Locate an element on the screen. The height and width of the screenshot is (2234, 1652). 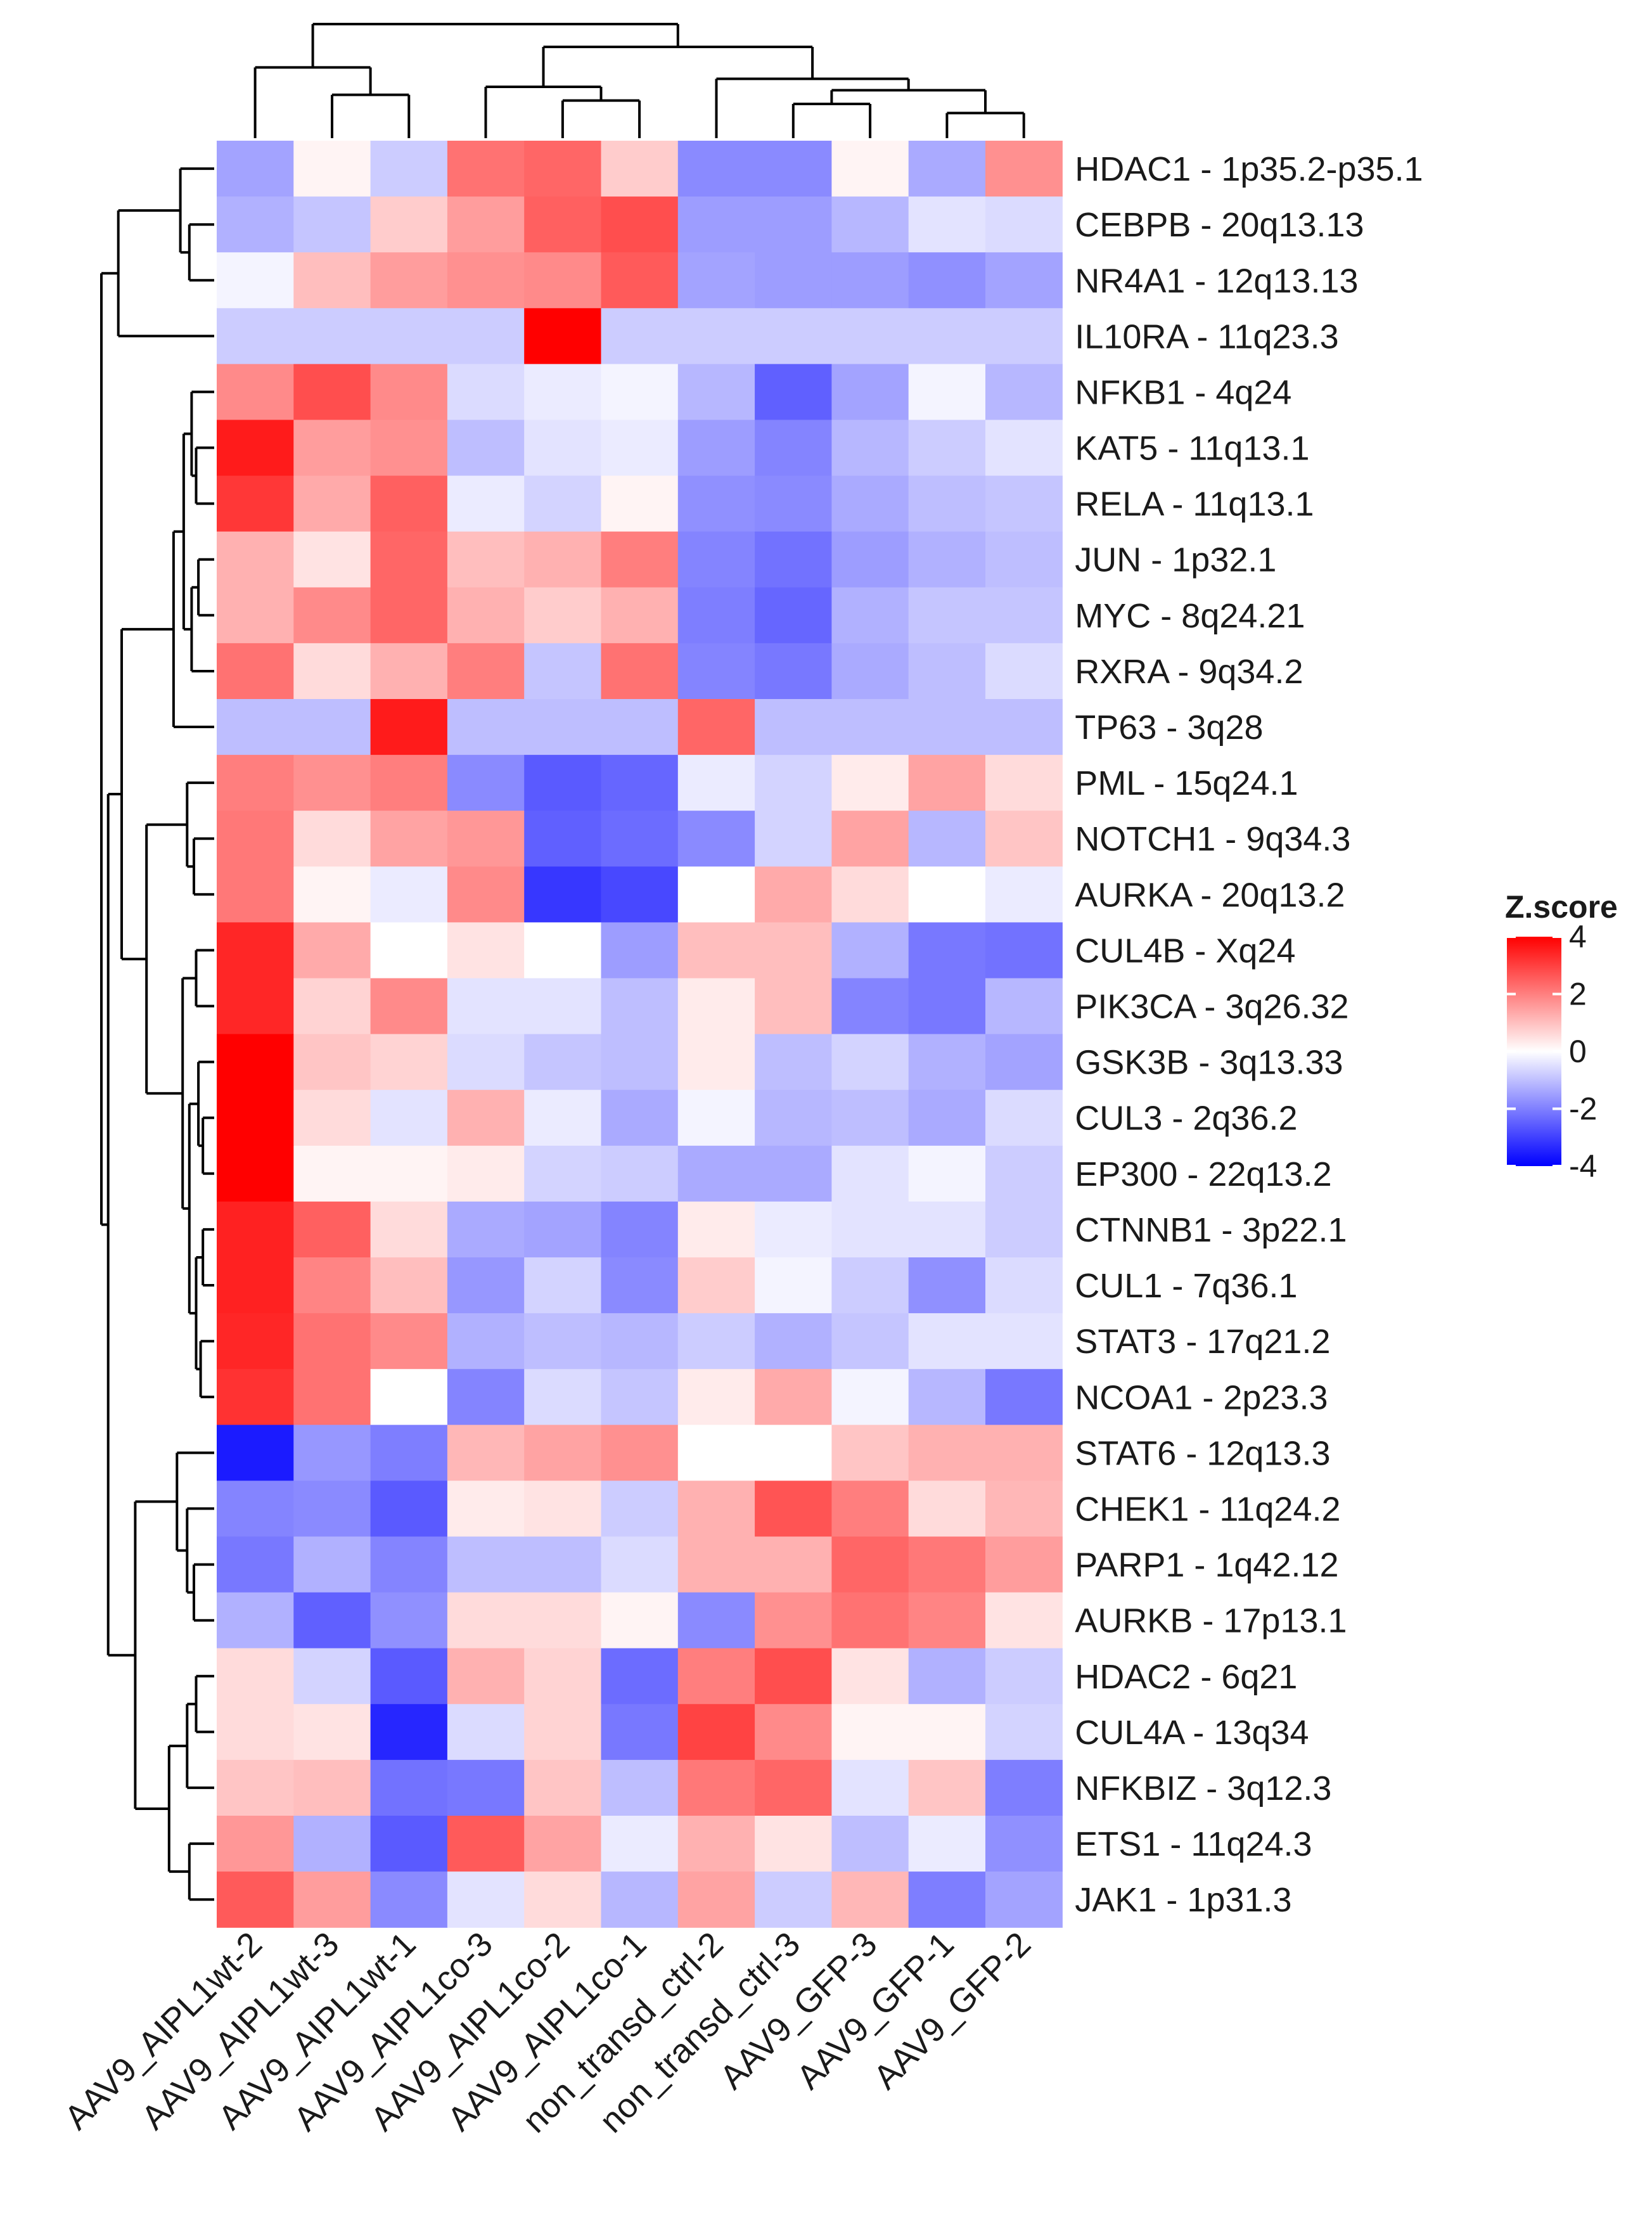
row-label: CEBPB - 20q13.13 is located at coordinates (1219, 225).